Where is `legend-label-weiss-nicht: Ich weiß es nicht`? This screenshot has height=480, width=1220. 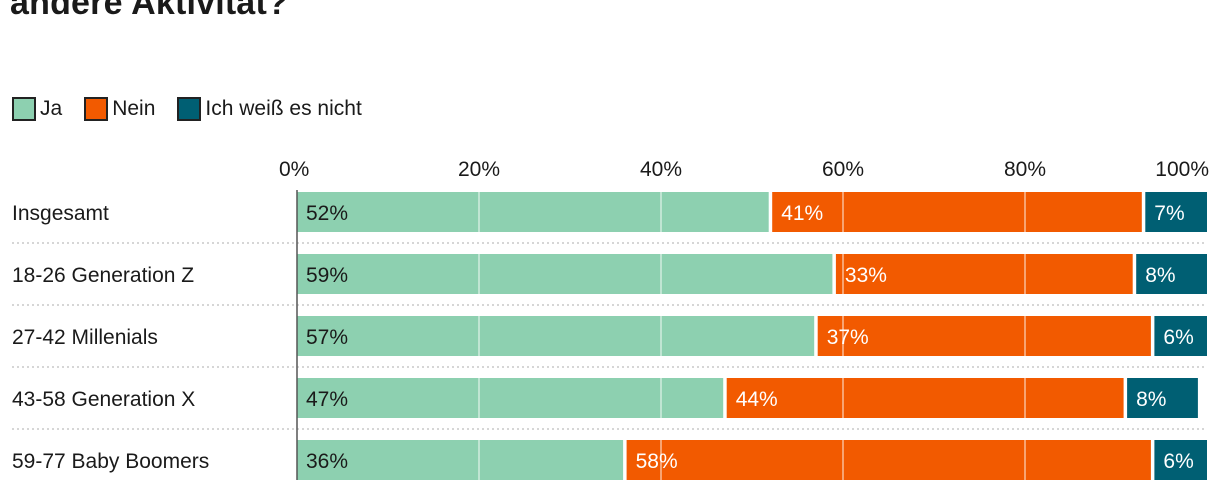
legend-label-weiss-nicht: Ich weiß es nicht is located at coordinates (283, 108).